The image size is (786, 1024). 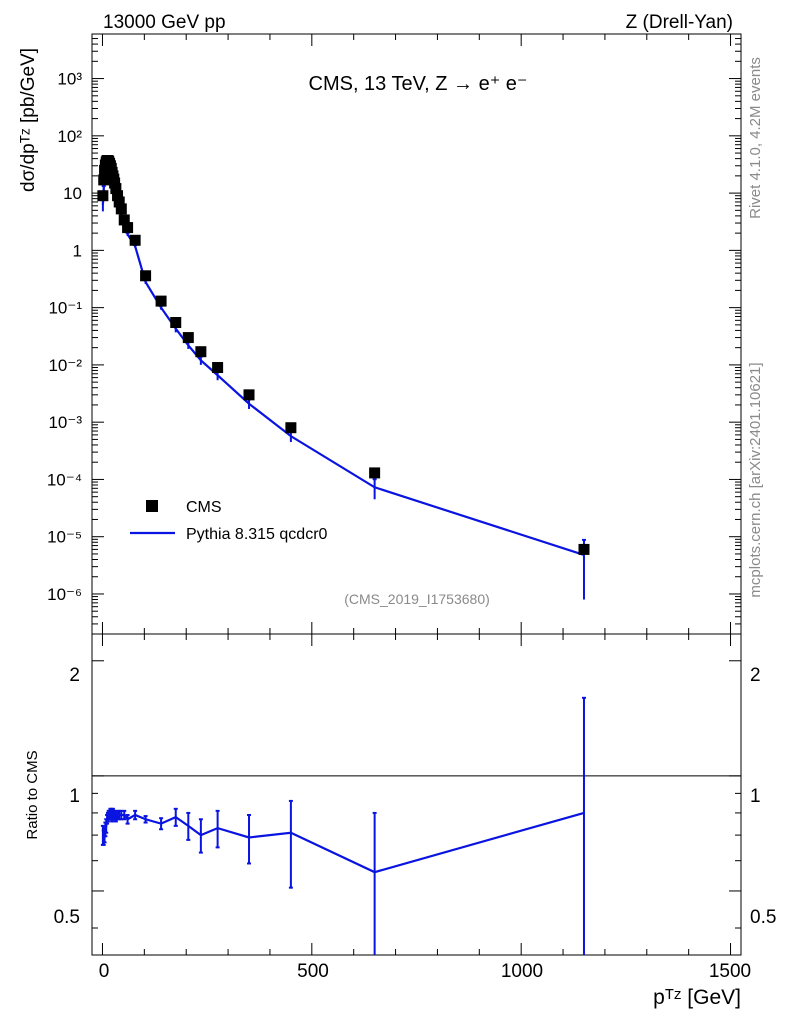 What do you see at coordinates (164, 22) in the screenshot?
I see `header-left: 13000 GeV pp` at bounding box center [164, 22].